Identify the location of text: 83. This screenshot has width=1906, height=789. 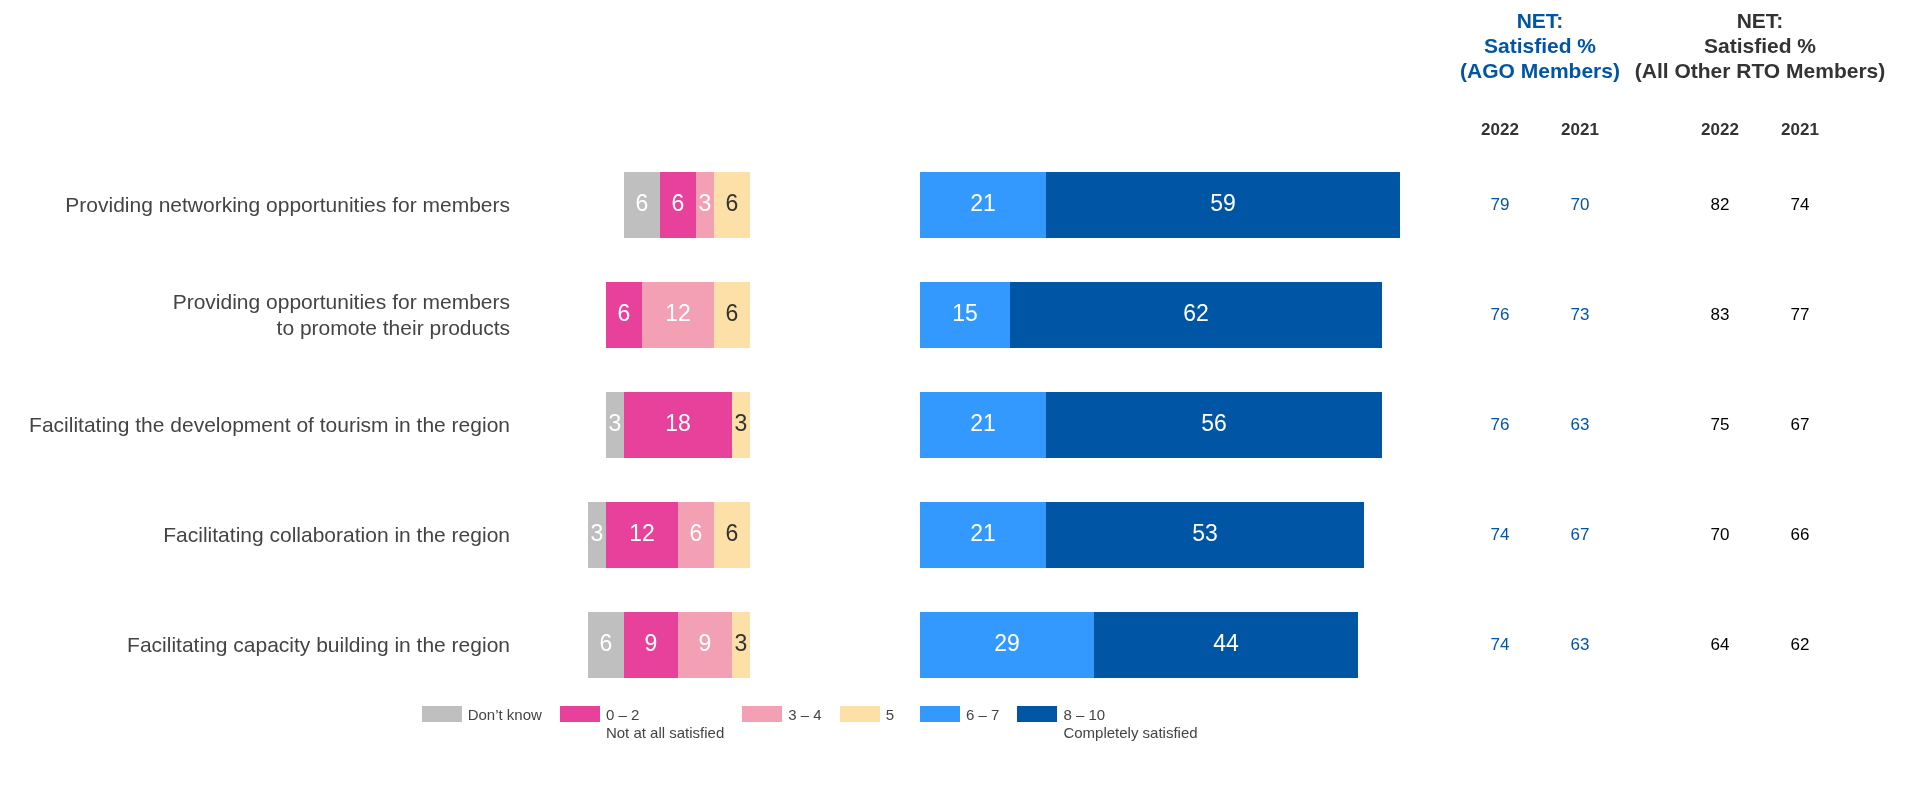
(1720, 315).